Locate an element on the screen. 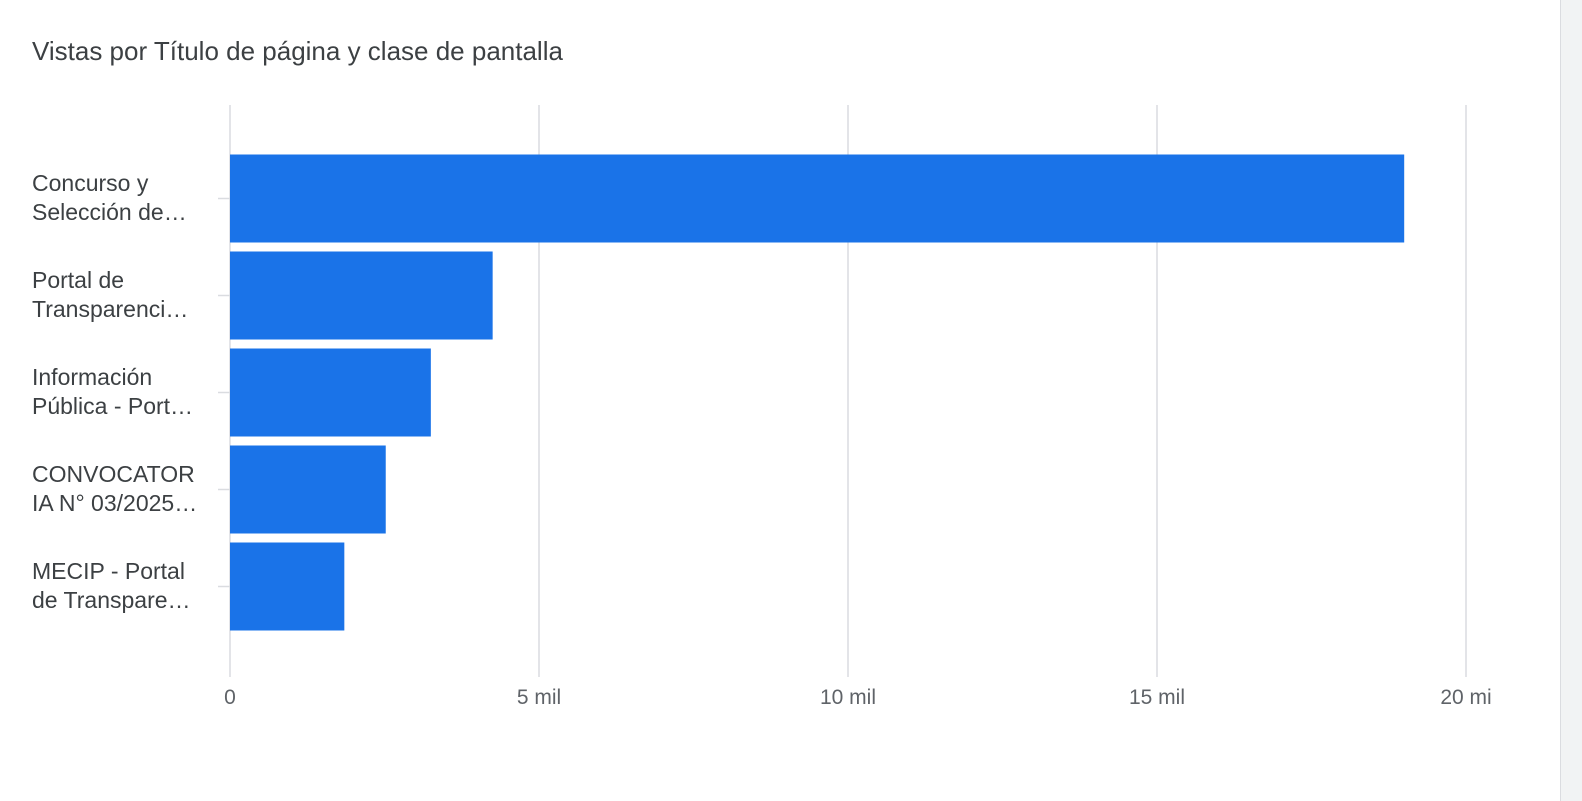 The width and height of the screenshot is (1582, 801). category-label-line: Información is located at coordinates (92, 377).